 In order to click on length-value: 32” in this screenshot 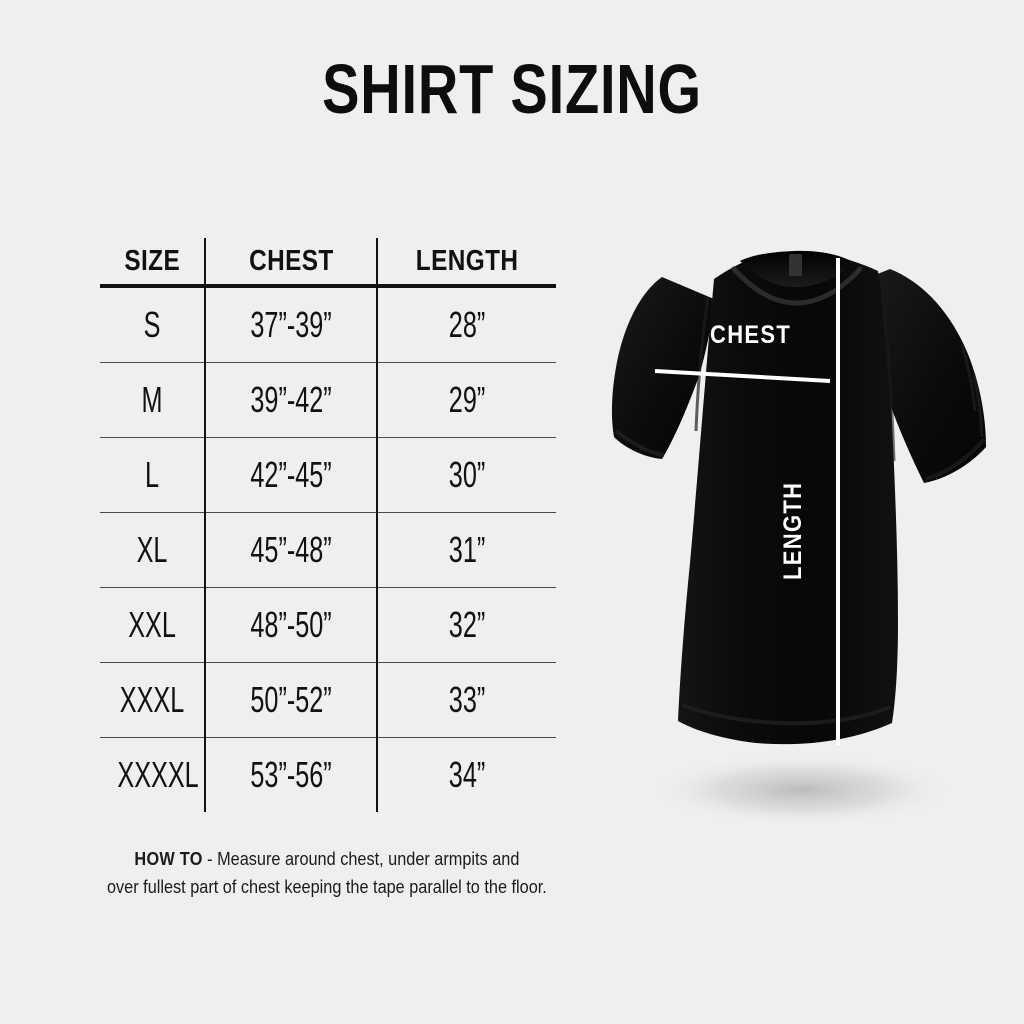, I will do `click(467, 624)`.